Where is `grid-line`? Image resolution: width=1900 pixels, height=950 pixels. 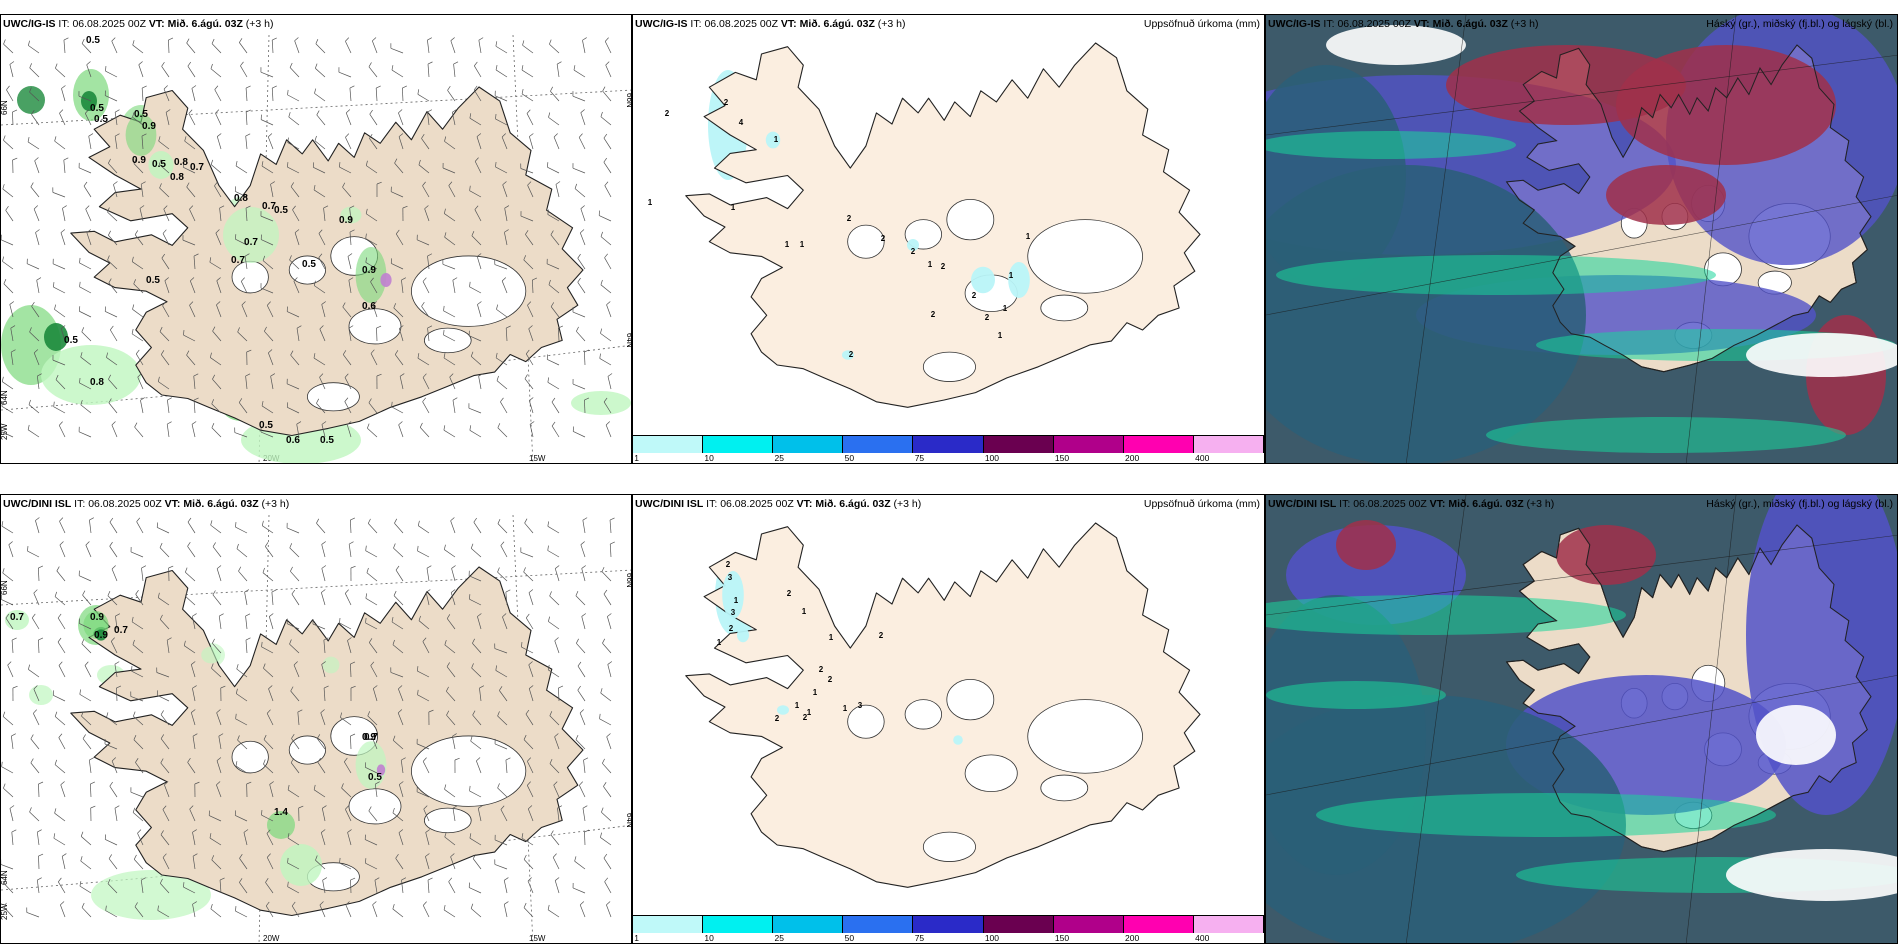
grid-line is located at coordinates (1711, 719).